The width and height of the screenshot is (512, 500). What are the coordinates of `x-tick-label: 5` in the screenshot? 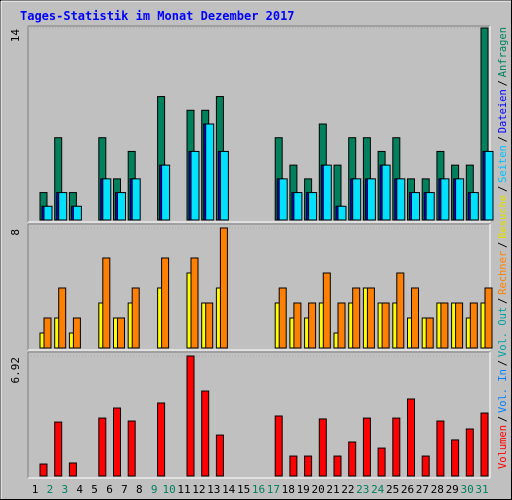 It's located at (94, 489).